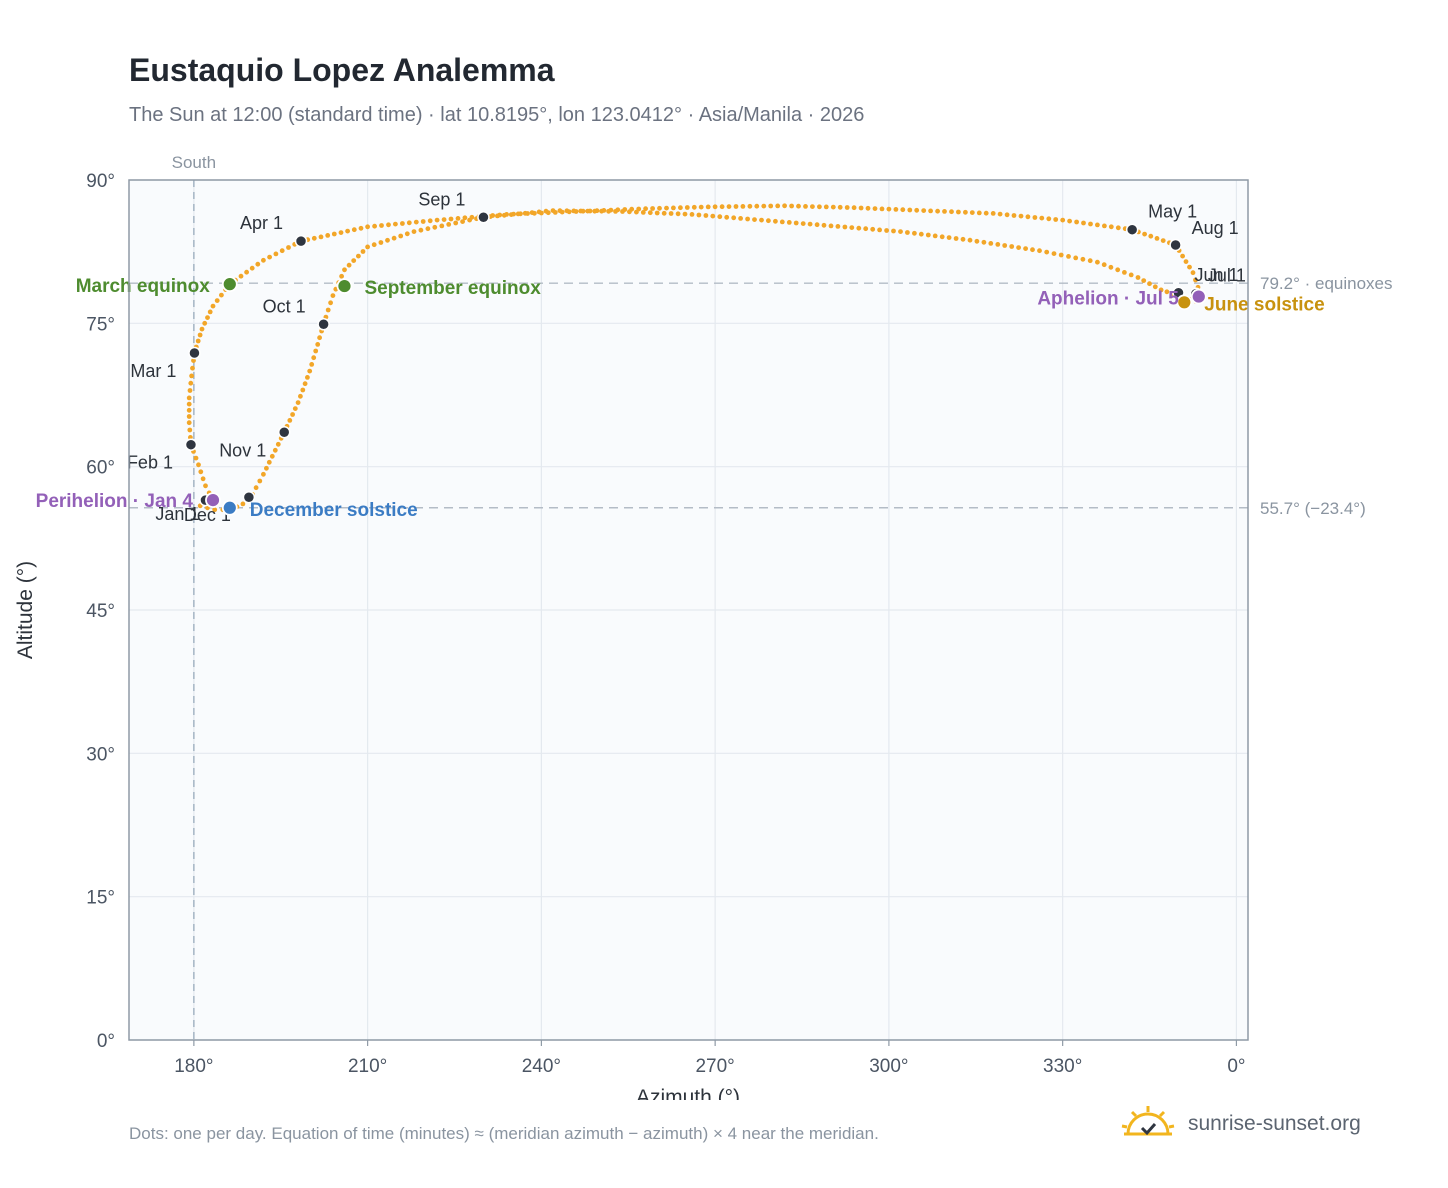 The width and height of the screenshot is (1448, 1188). What do you see at coordinates (284, 306) in the screenshot?
I see `month-marker-label: Oct 1` at bounding box center [284, 306].